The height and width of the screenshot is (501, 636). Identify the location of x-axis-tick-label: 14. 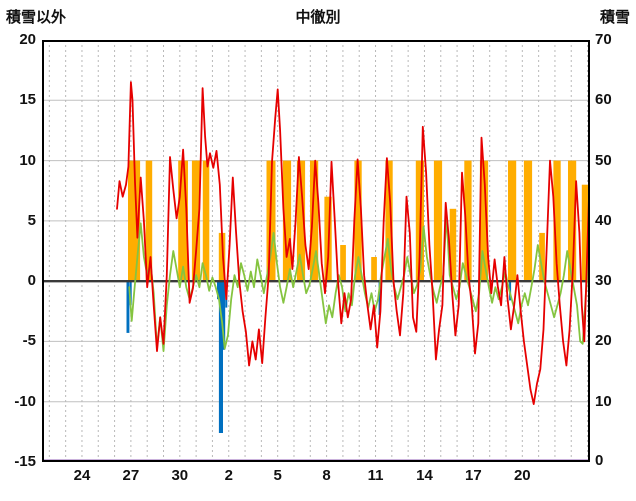
(424, 475).